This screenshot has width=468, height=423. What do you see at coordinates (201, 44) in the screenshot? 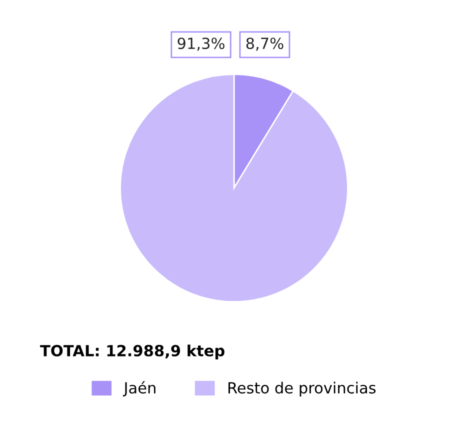
I see `data-label: 91,3%` at bounding box center [201, 44].